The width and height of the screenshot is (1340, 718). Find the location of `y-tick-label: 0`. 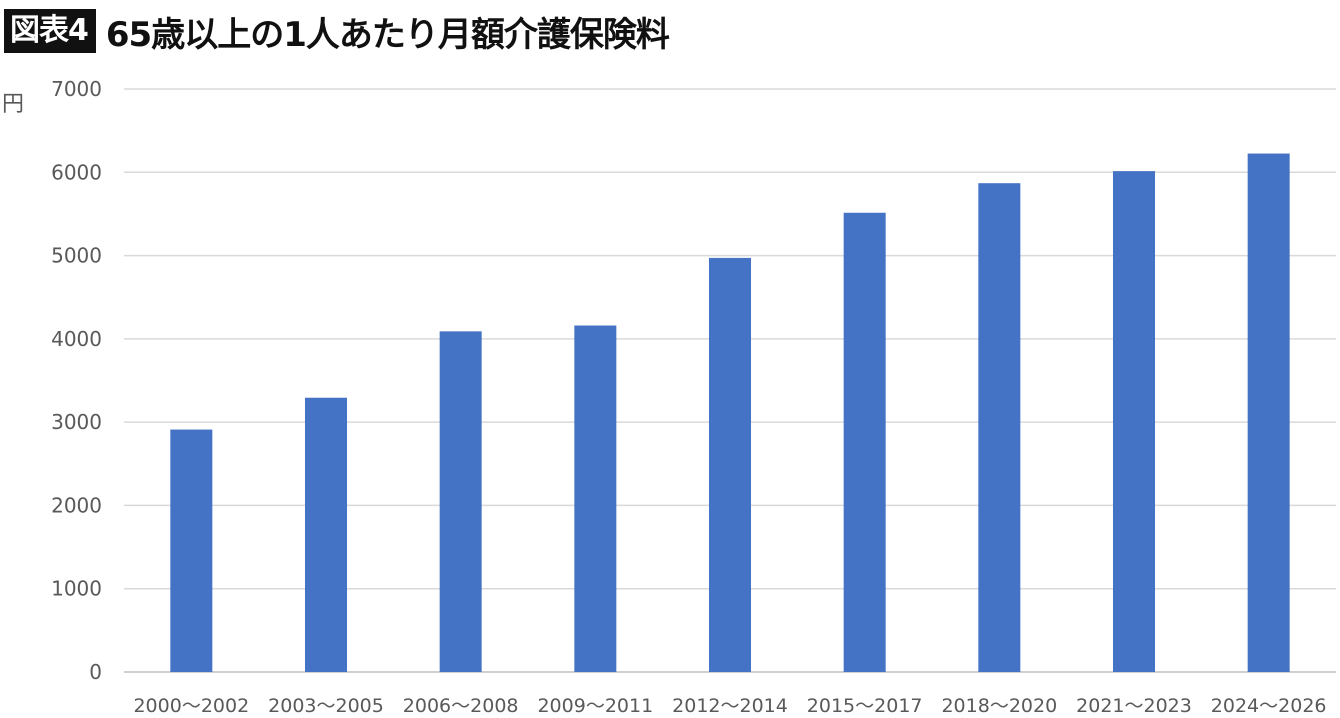

y-tick-label: 0 is located at coordinates (95, 672).